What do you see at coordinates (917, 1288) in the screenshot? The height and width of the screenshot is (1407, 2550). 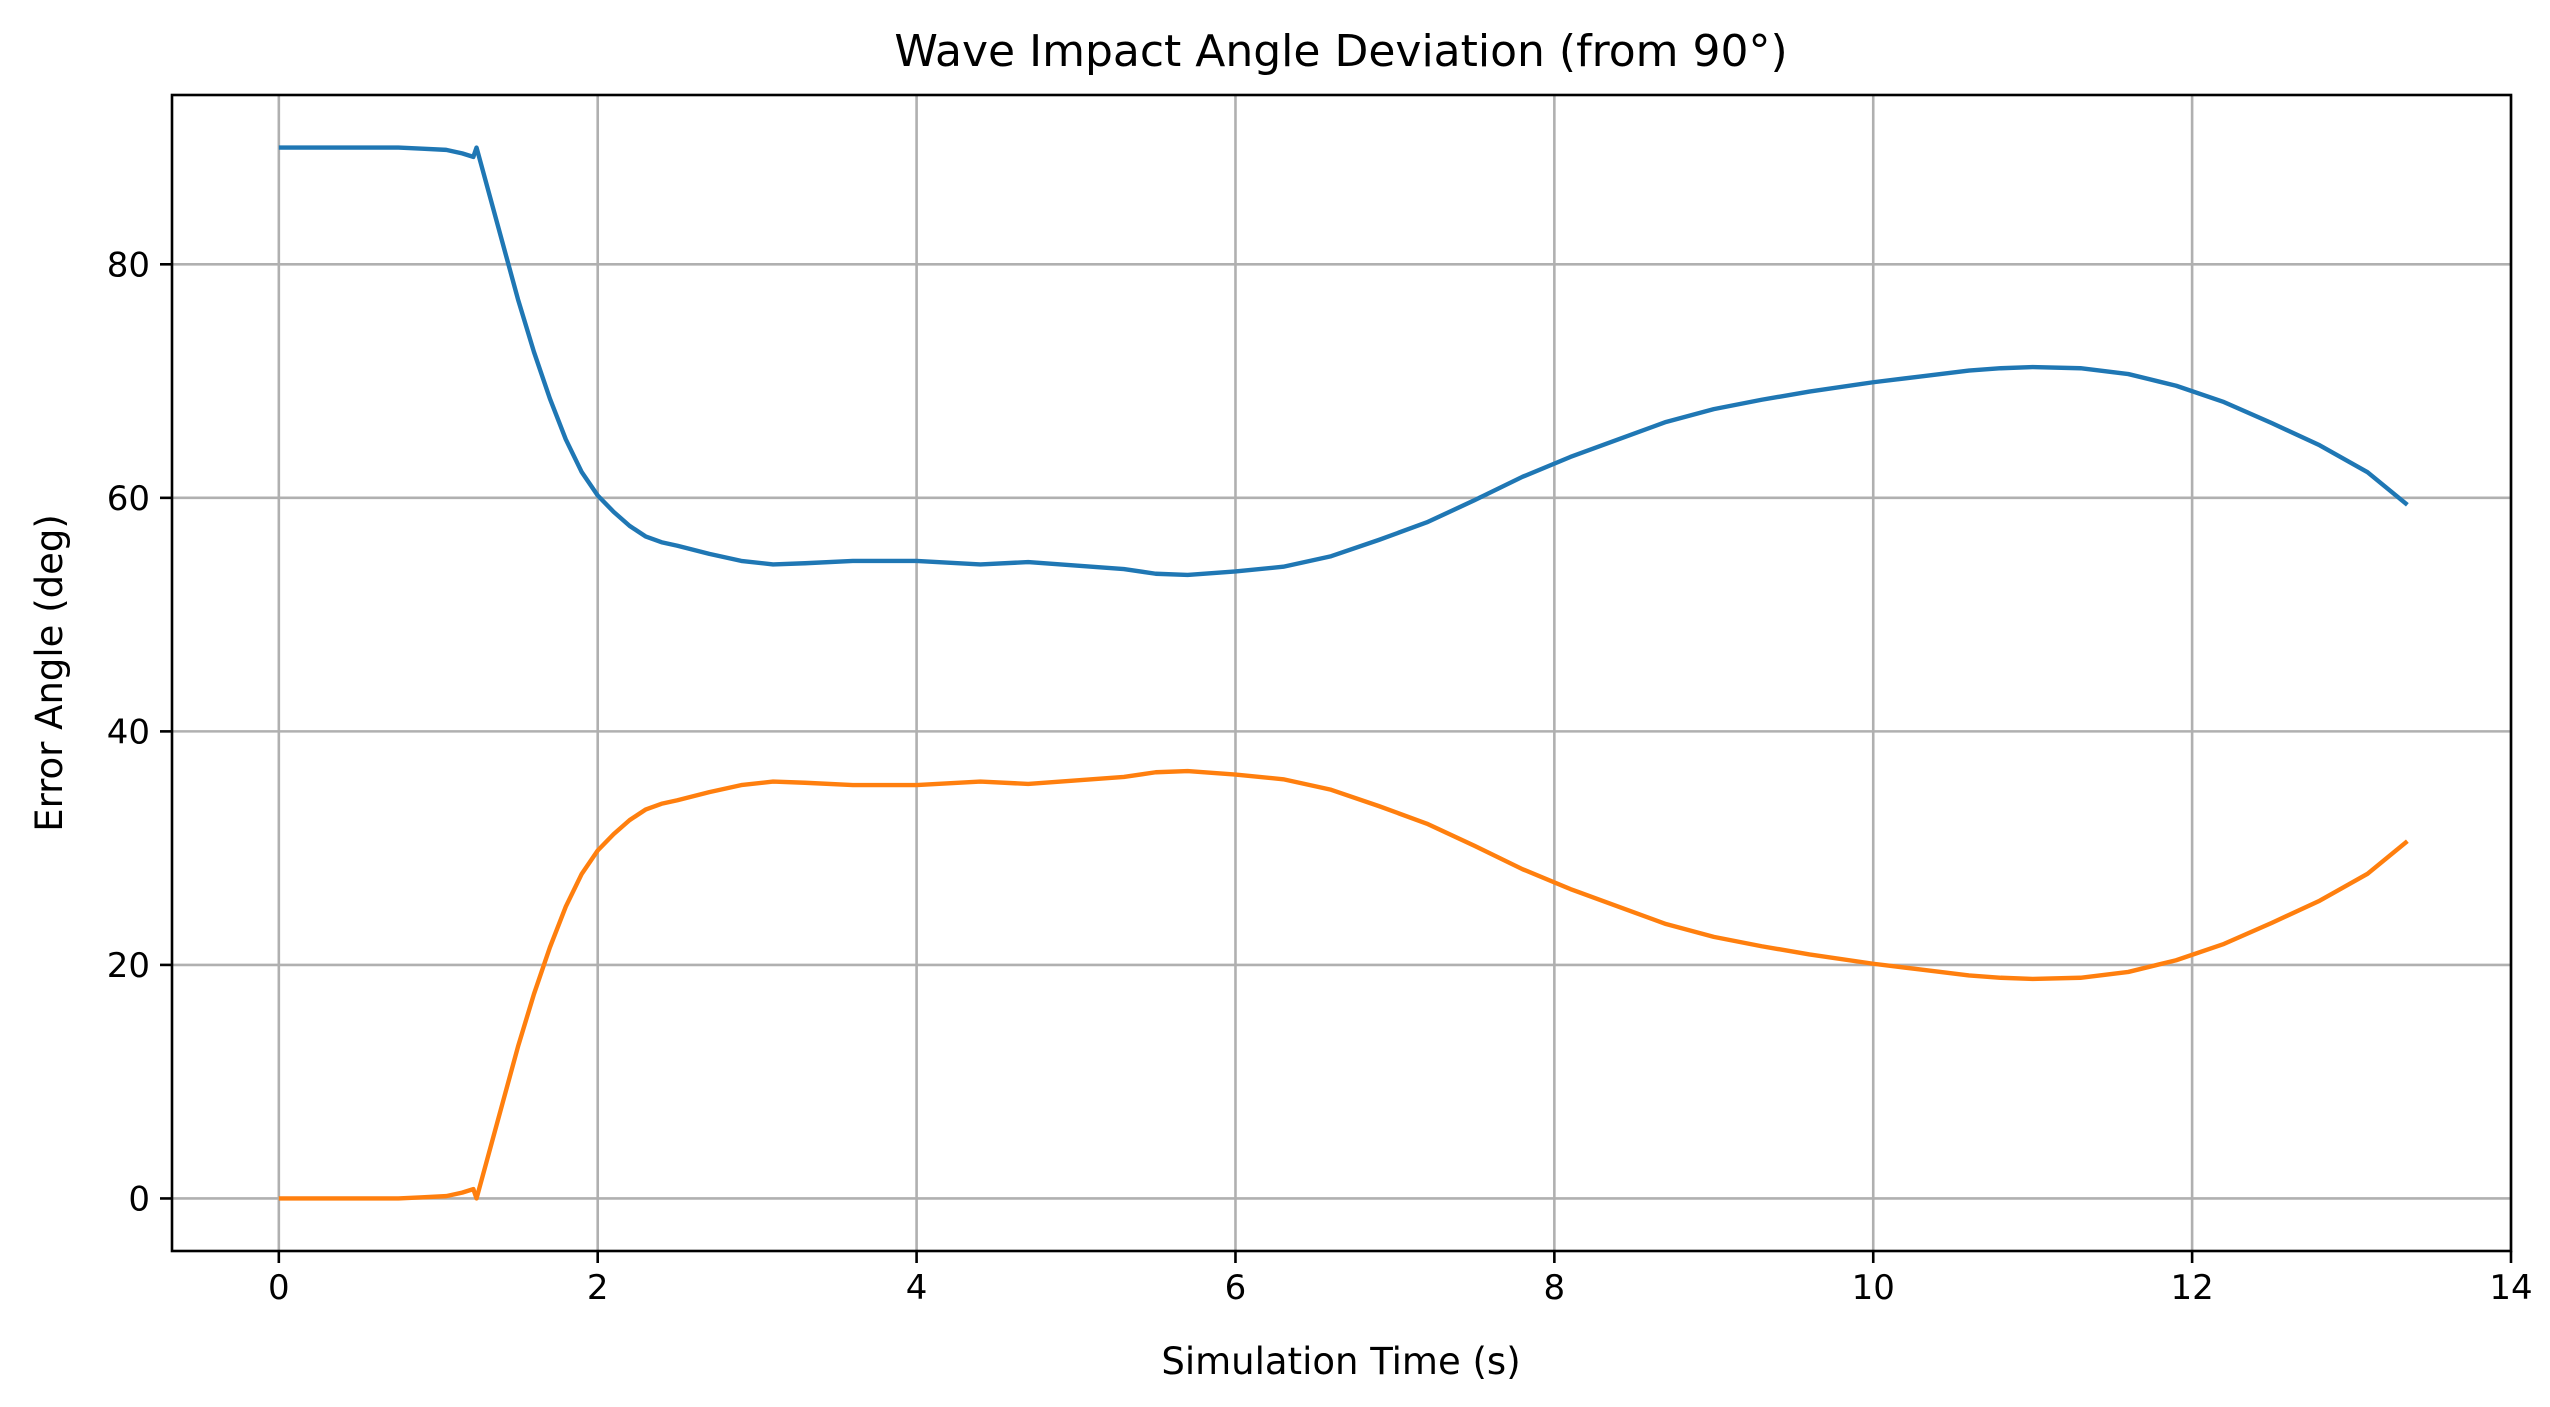 I see `x-tick-label: 4` at bounding box center [917, 1288].